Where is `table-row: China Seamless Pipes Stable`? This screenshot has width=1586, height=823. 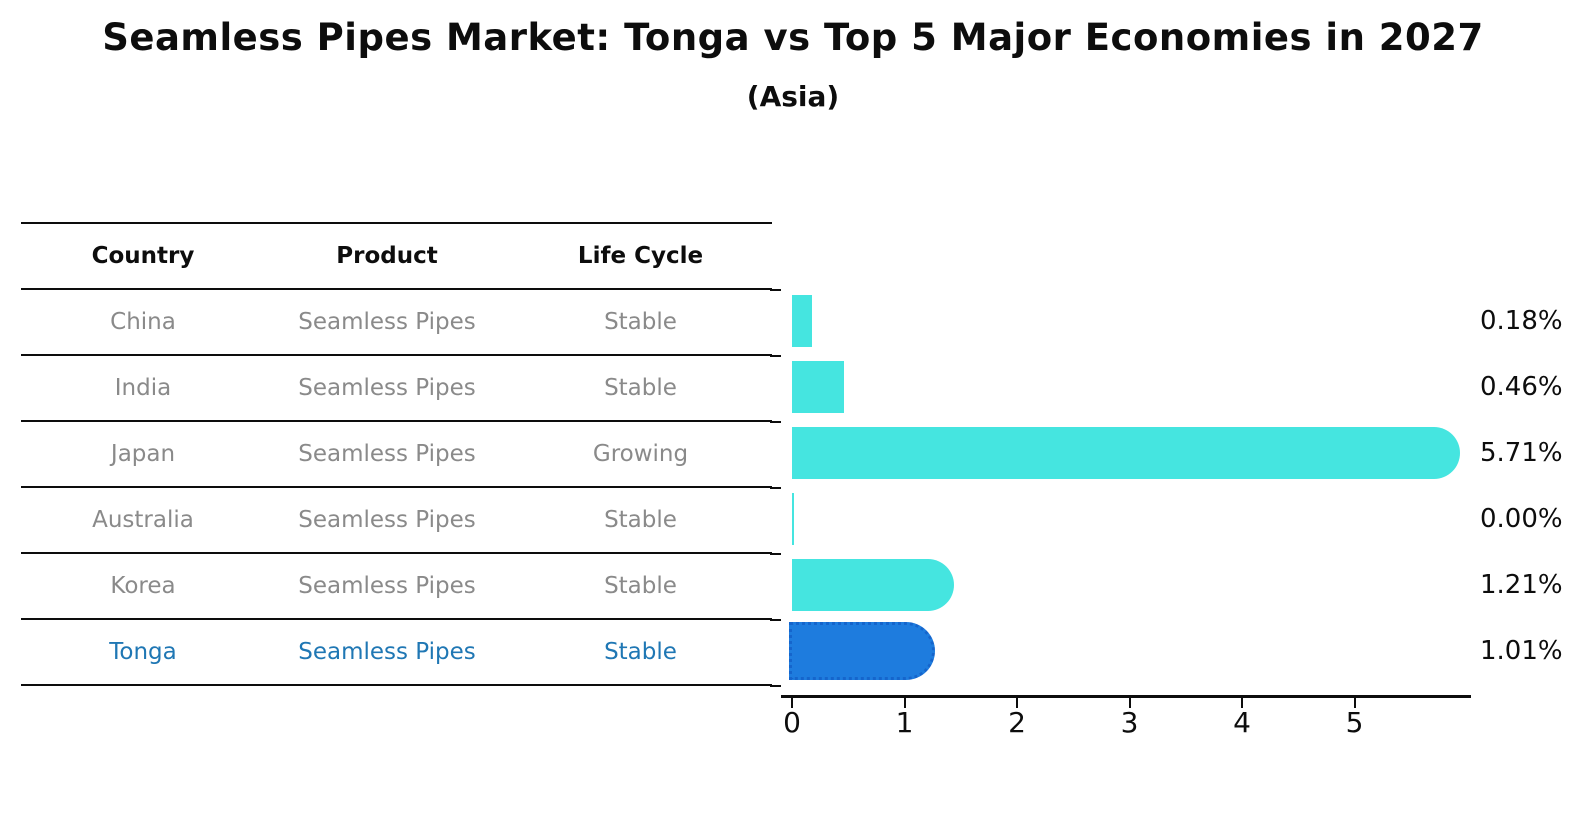 table-row: China Seamless Pipes Stable is located at coordinates (396, 321).